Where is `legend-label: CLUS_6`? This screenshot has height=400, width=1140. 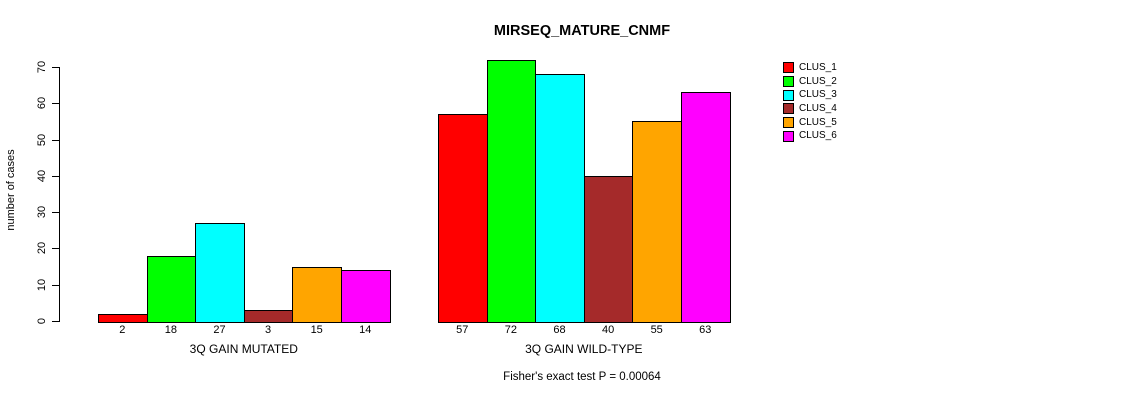
legend-label: CLUS_6 is located at coordinates (818, 136).